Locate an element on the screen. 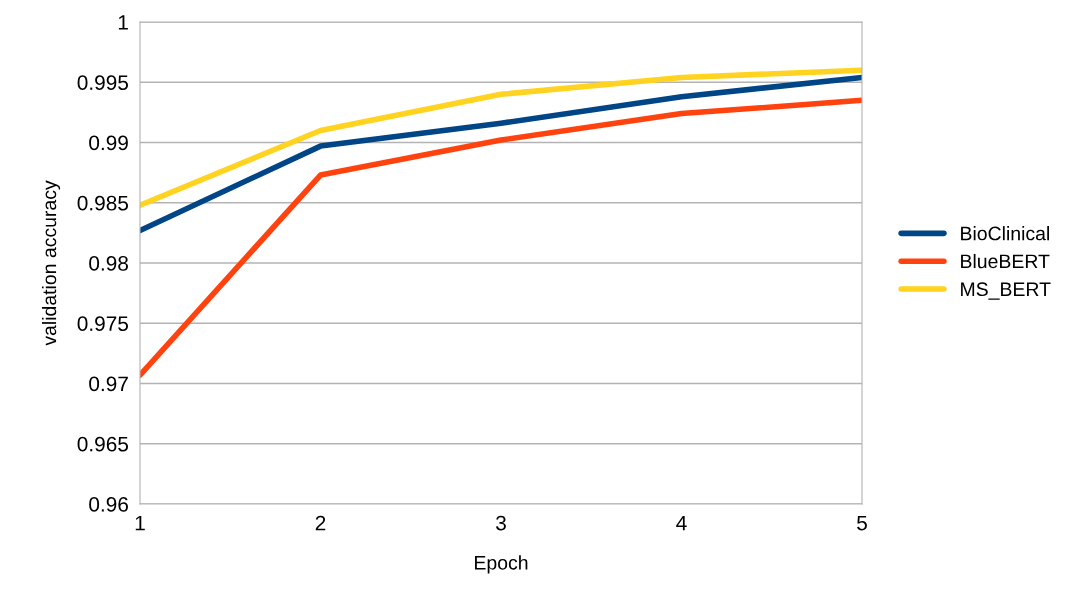 The height and width of the screenshot is (595, 1080). y-tick-label: 0.97 is located at coordinates (108, 384).